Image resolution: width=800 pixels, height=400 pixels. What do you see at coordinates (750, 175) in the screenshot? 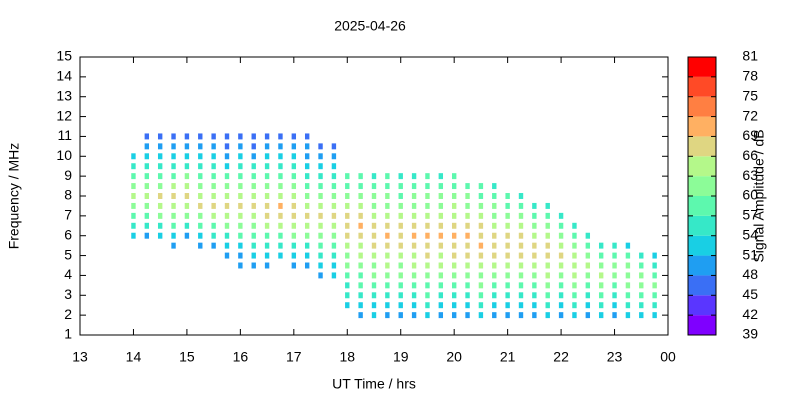
I see `colorbar-tick-label: 63` at bounding box center [750, 175].